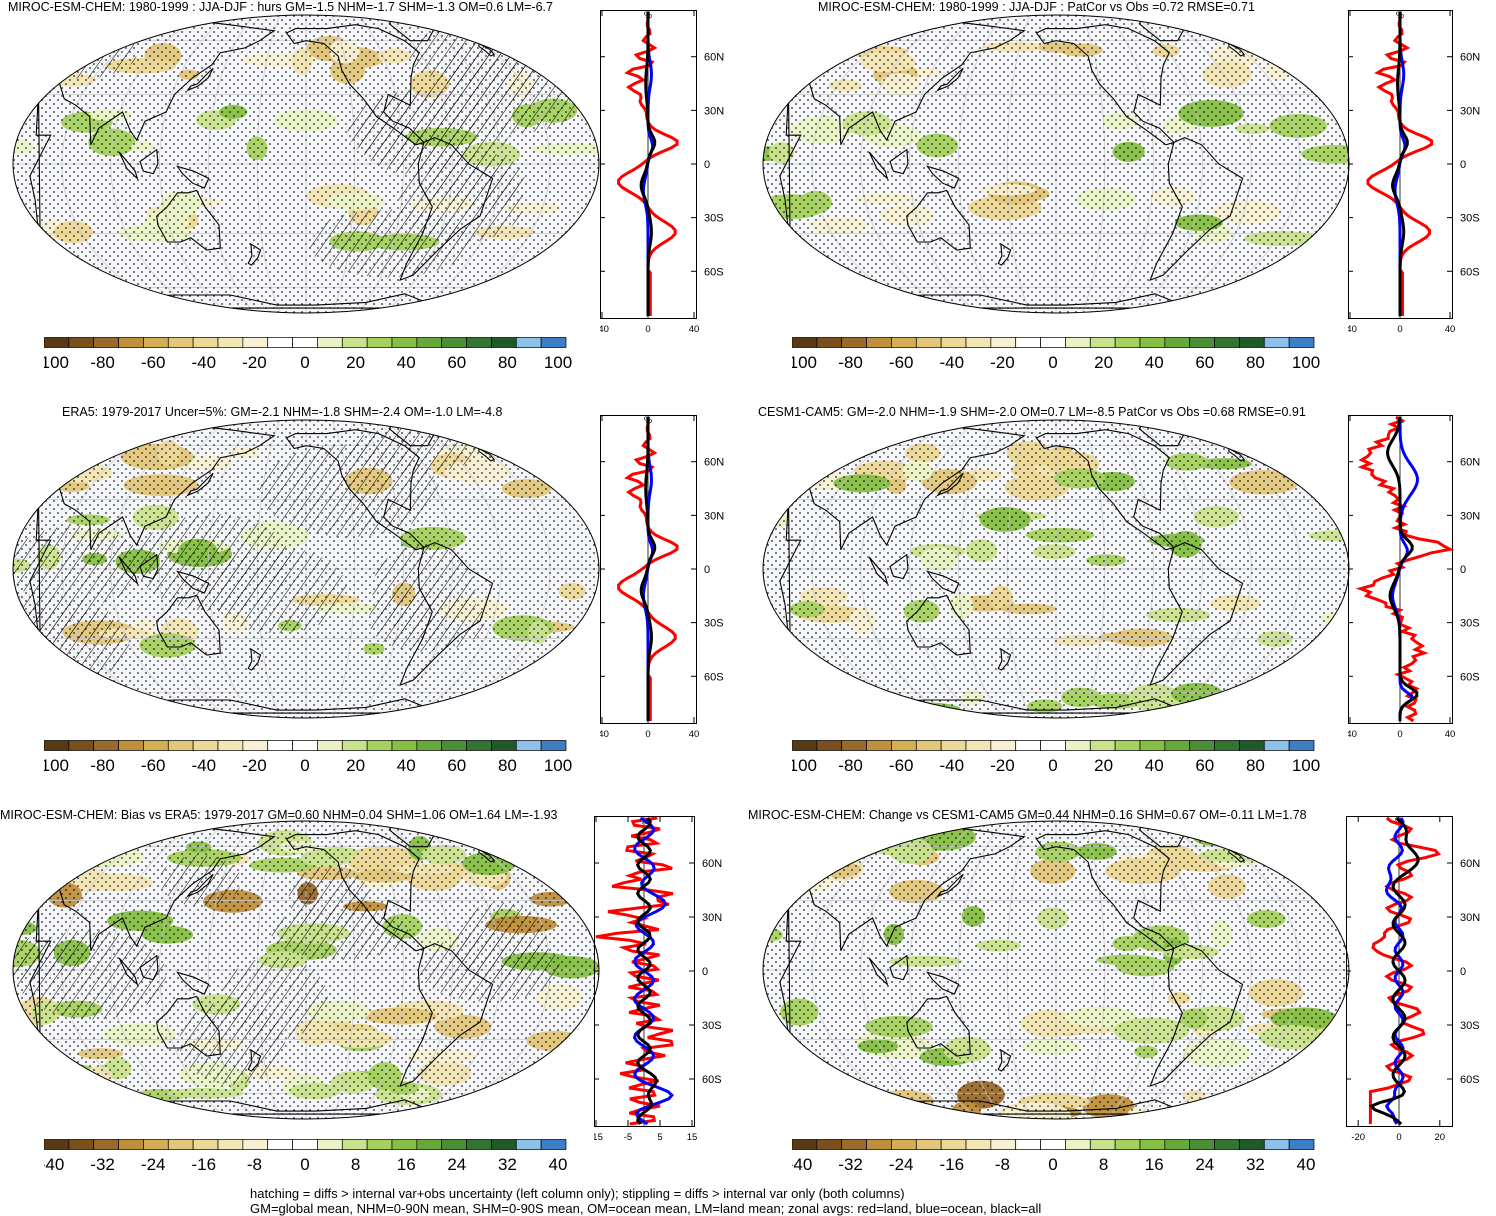 The image size is (1496, 1216). I want to click on zonal-x-tick-label: 15, so click(692, 1137).